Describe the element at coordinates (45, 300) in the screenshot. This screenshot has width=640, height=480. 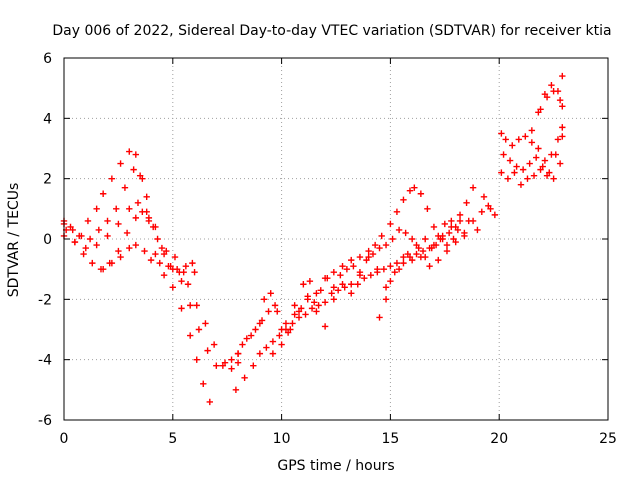
I see `y-tick-label: -2` at that location.